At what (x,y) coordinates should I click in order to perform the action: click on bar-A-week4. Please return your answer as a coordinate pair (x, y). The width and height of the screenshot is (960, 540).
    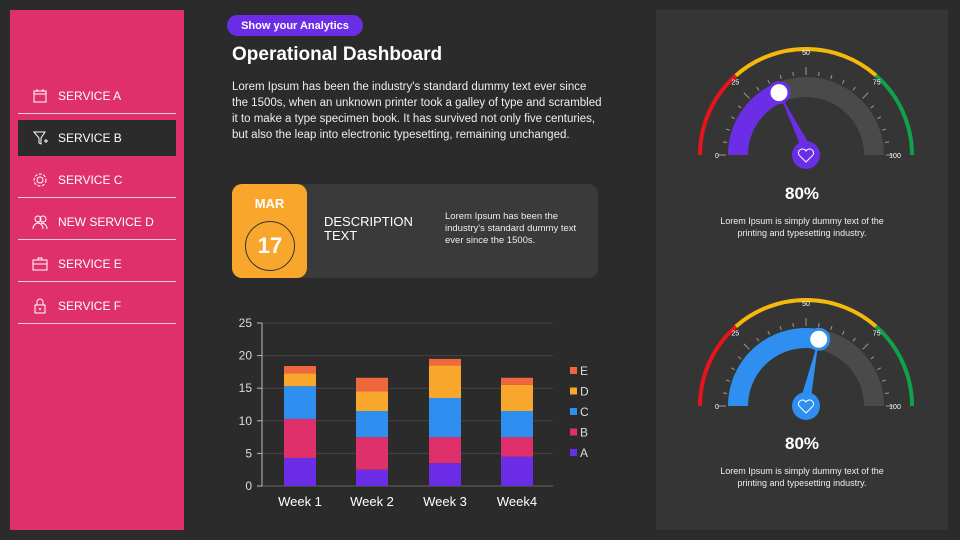
    Looking at the image, I should click on (517, 471).